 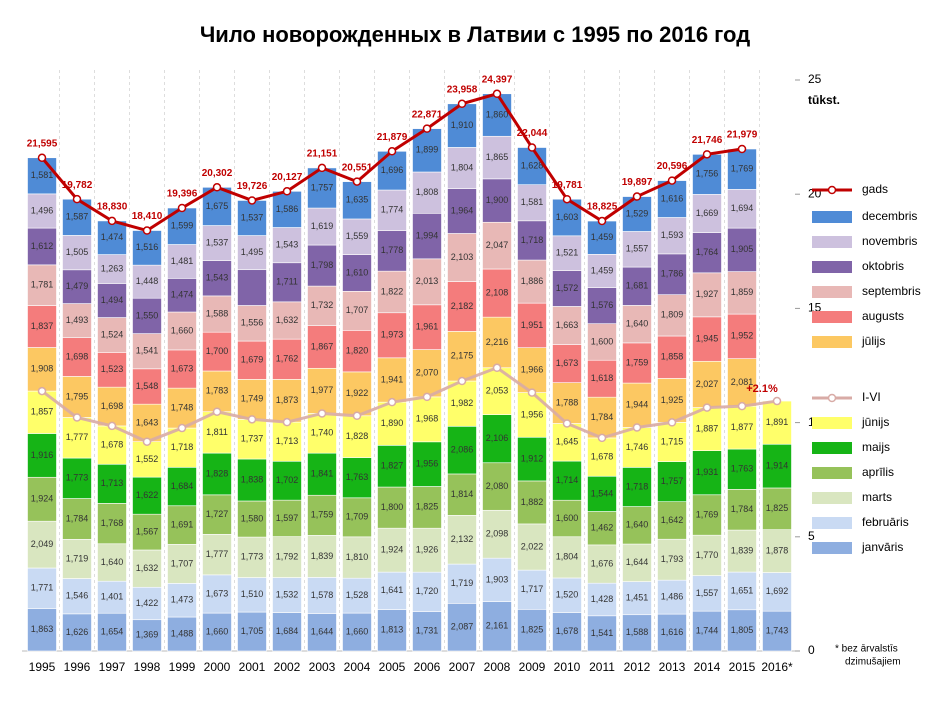 What do you see at coordinates (567, 402) in the screenshot?
I see `data-label: 1,788` at bounding box center [567, 402].